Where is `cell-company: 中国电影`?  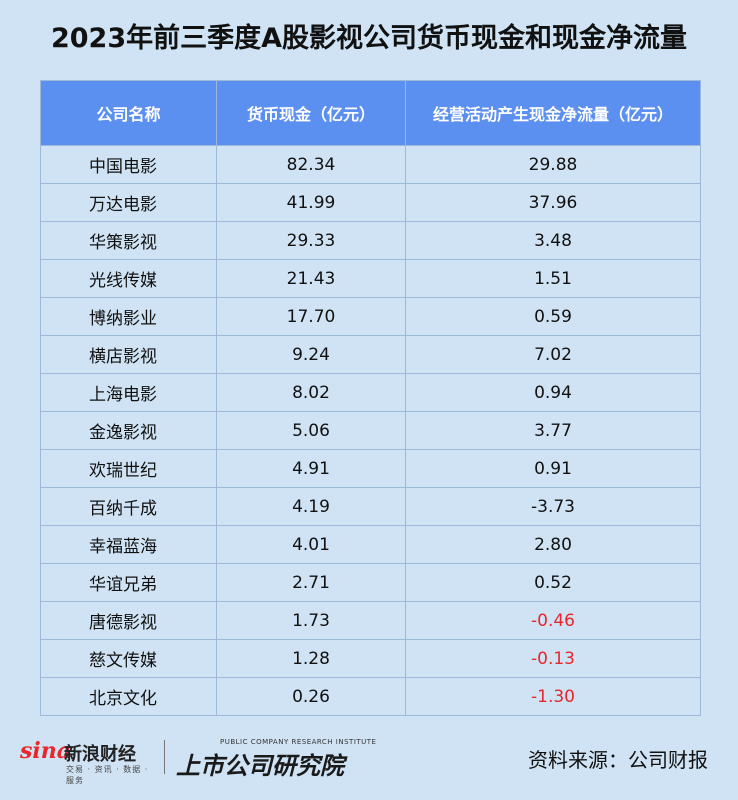 cell-company: 中国电影 is located at coordinates (128, 164).